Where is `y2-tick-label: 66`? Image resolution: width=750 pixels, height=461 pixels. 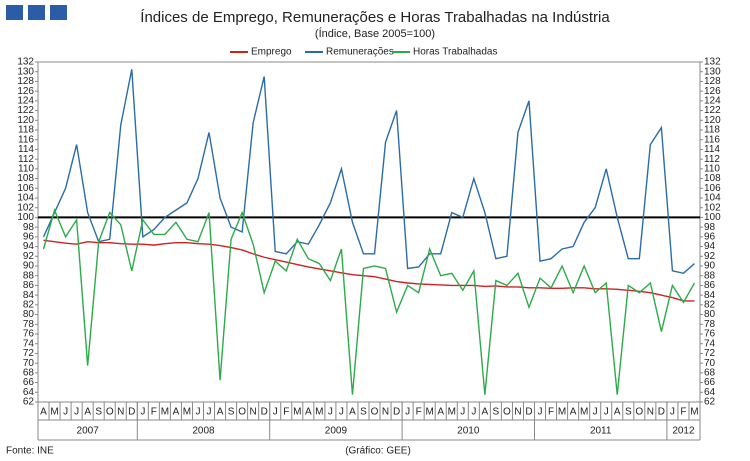 y2-tick-label: 66 is located at coordinates (710, 382).